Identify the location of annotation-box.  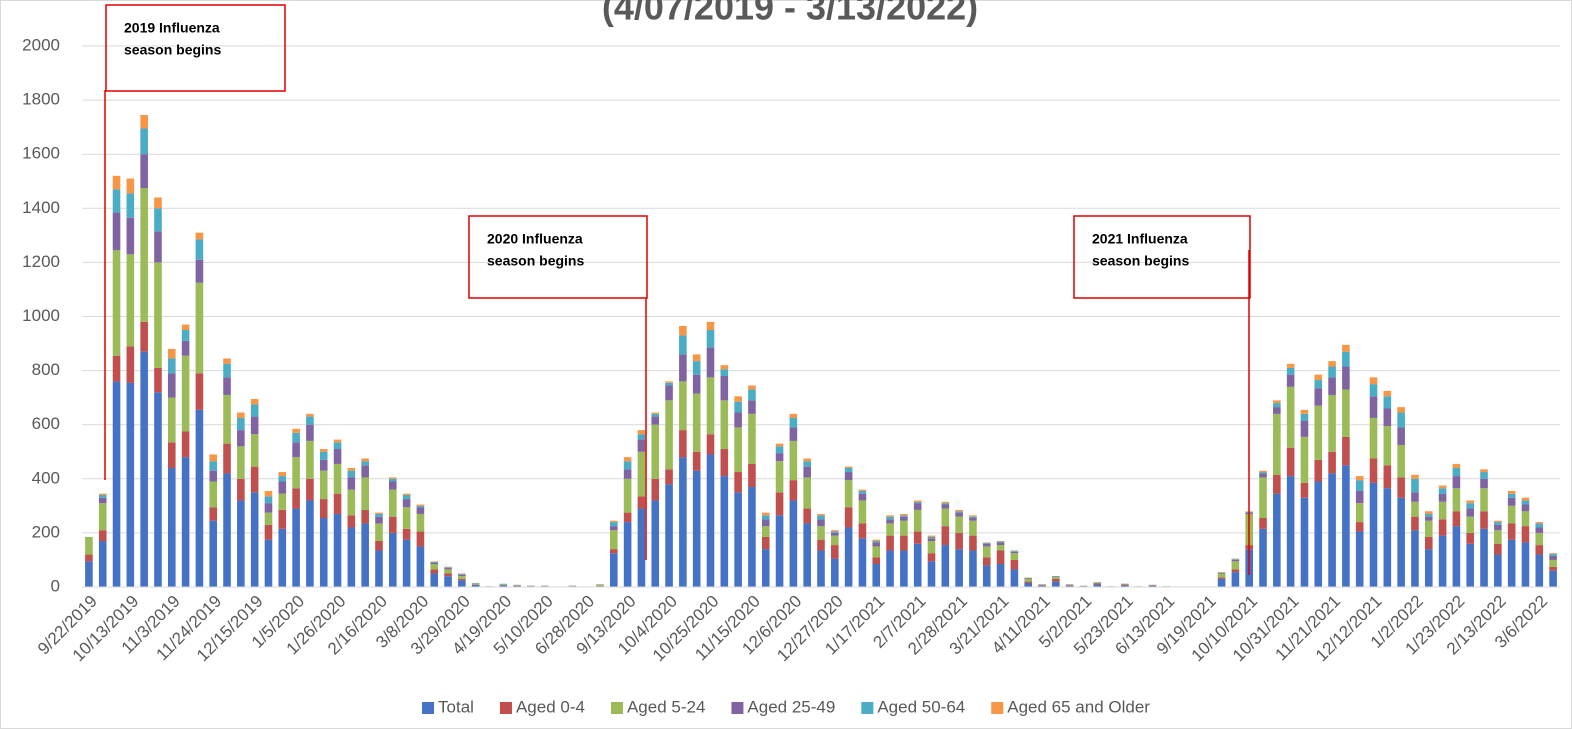
(195, 48).